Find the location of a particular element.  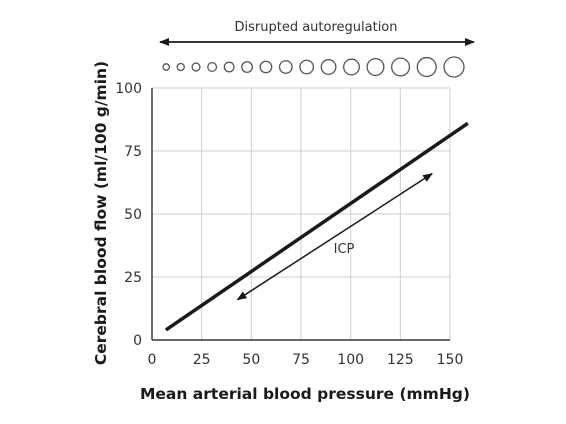

x-tick-label: 150 is located at coordinates (450, 360).